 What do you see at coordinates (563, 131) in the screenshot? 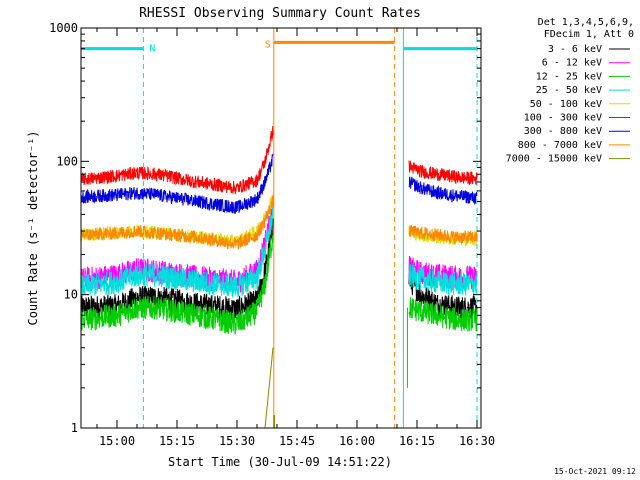
I see `legend-entry-label: 300 - 800 keV` at bounding box center [563, 131].